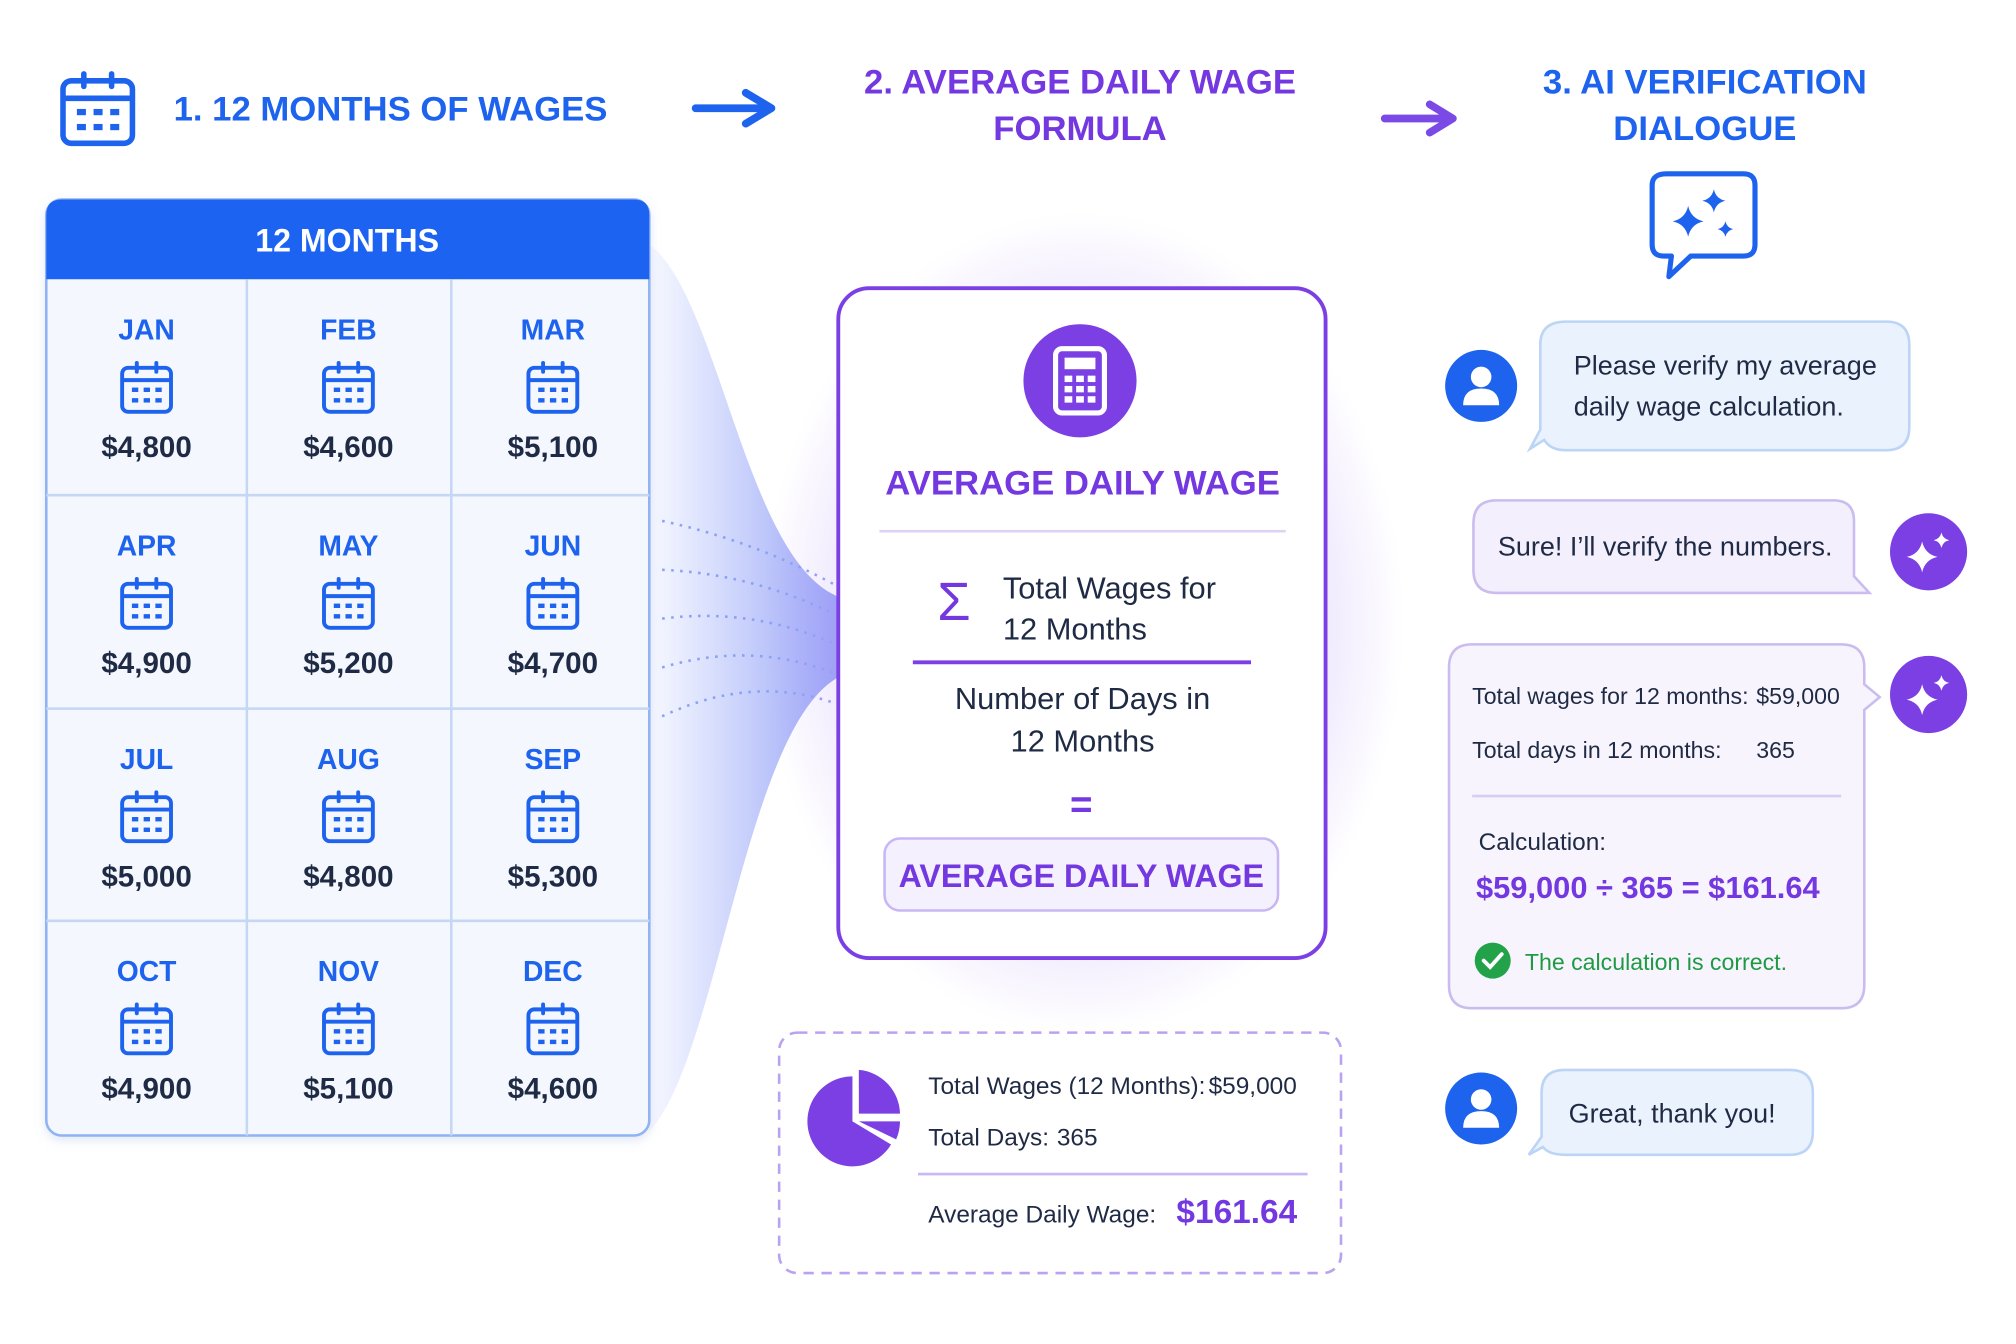  Describe the element at coordinates (1481, 1119) in the screenshot. I see `user-avatar-body` at that location.